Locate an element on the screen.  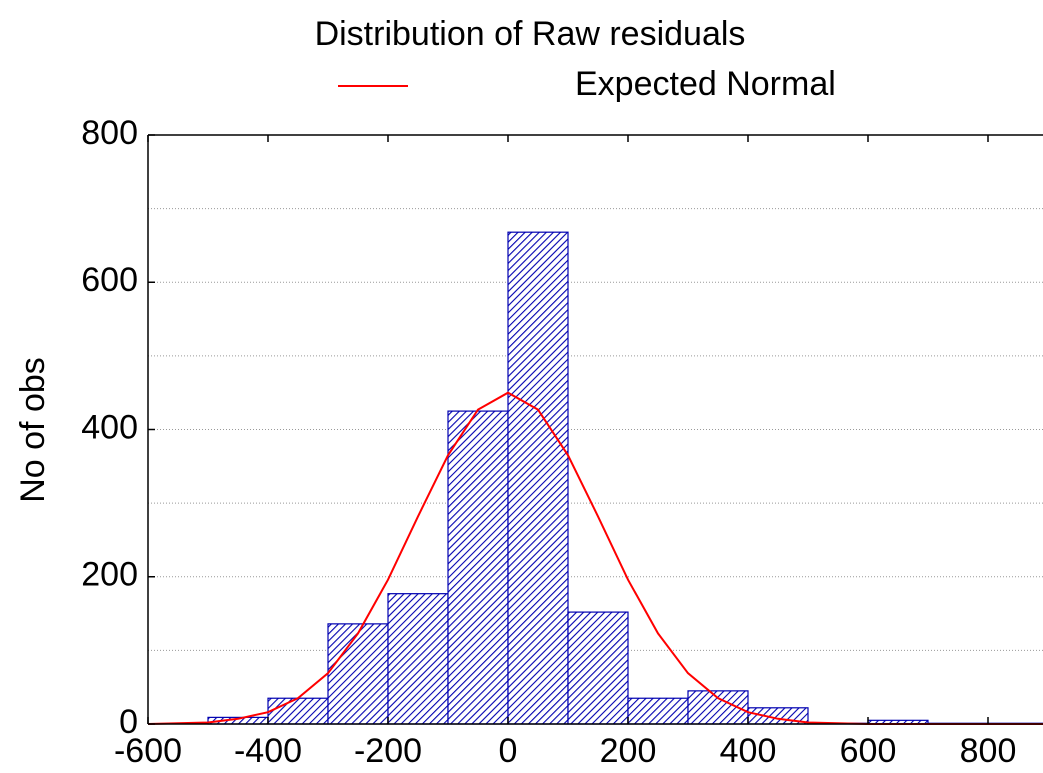
y-tick-label: 400 is located at coordinates (109, 427).